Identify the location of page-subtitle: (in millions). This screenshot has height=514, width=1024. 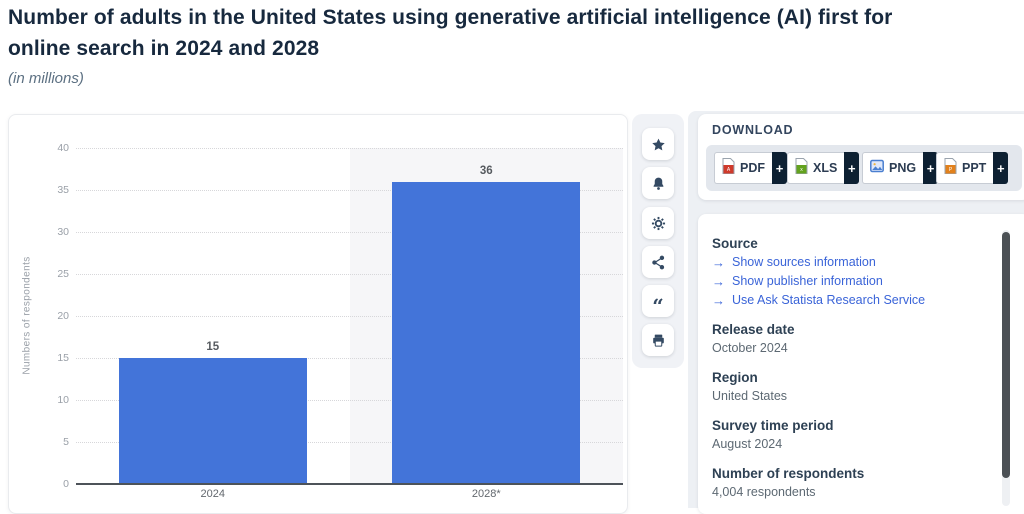
(46, 78).